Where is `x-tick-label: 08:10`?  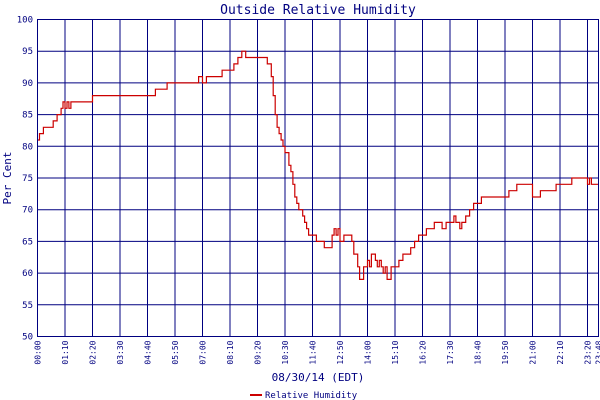 x-tick-label: 08:10 is located at coordinates (230, 352).